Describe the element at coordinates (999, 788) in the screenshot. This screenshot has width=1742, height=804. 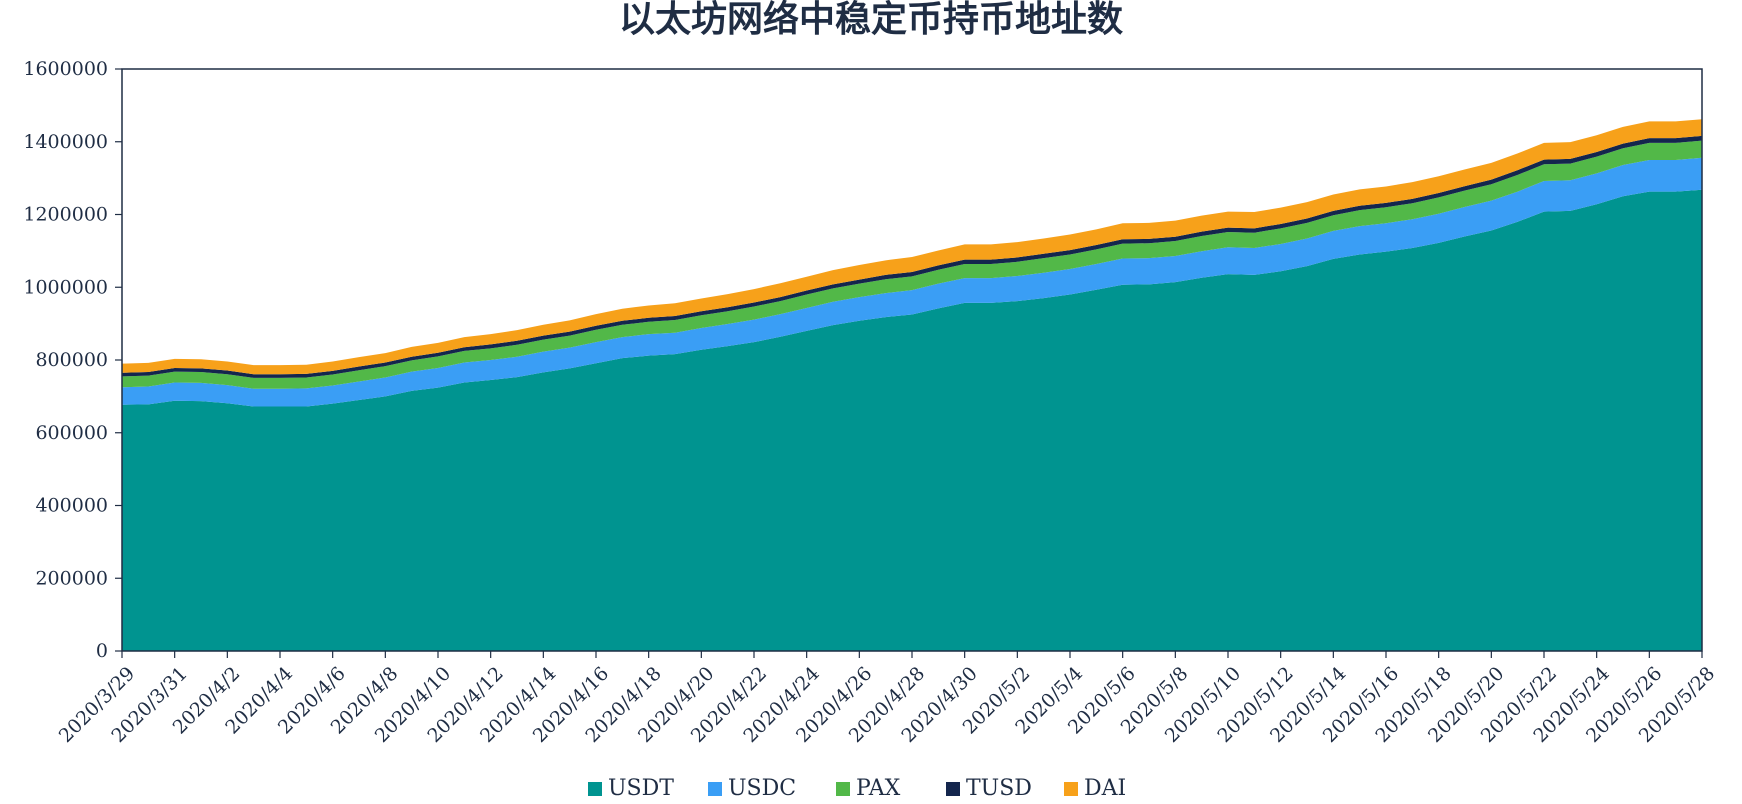
I see `legend-label-tusd: TUSD` at that location.